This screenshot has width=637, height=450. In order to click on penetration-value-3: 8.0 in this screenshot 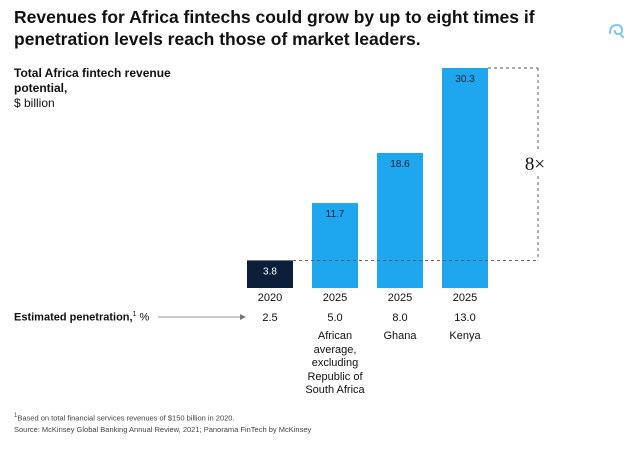, I will do `click(400, 318)`.